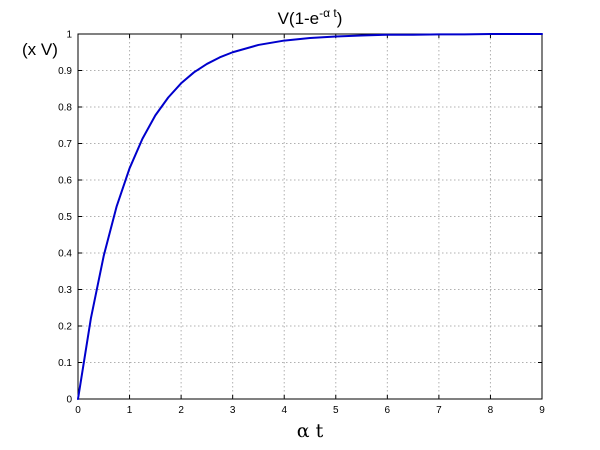 The image size is (600, 450). I want to click on x-tick-label: 4, so click(284, 410).